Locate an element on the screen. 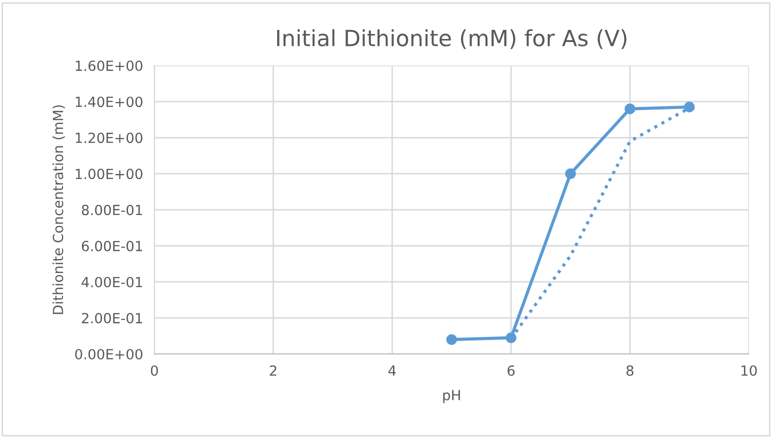  y-tick-label: 0.00E+00 is located at coordinates (108, 354).